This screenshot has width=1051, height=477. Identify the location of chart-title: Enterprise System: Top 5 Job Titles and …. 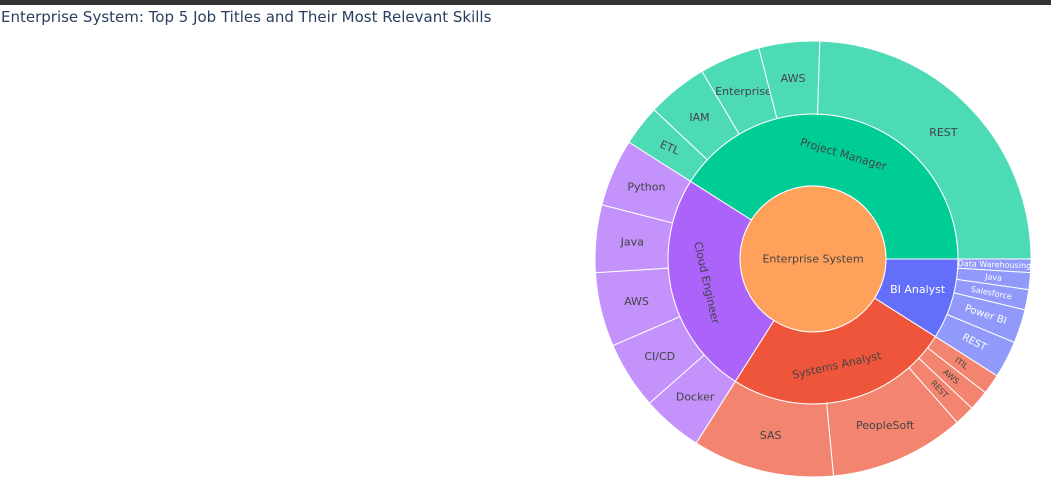
(246, 17).